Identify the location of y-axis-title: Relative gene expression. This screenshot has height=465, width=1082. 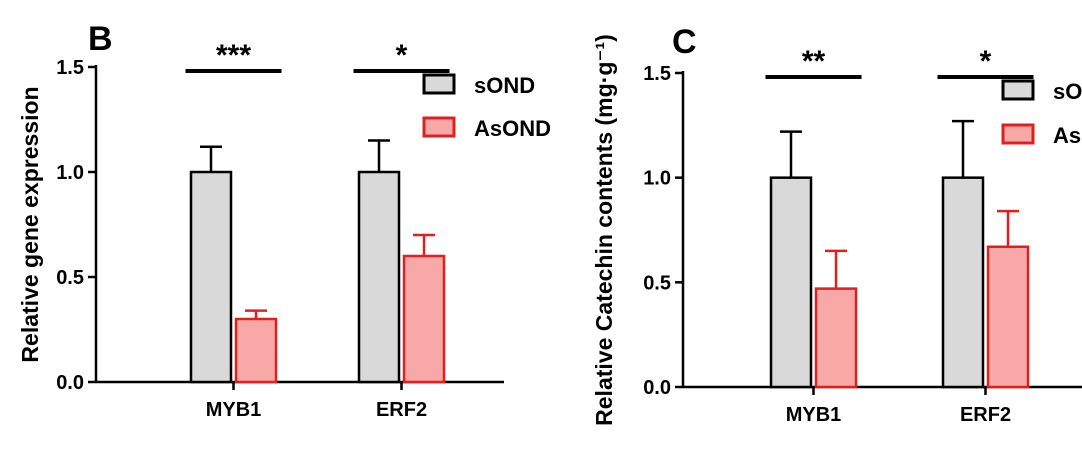
(30, 224).